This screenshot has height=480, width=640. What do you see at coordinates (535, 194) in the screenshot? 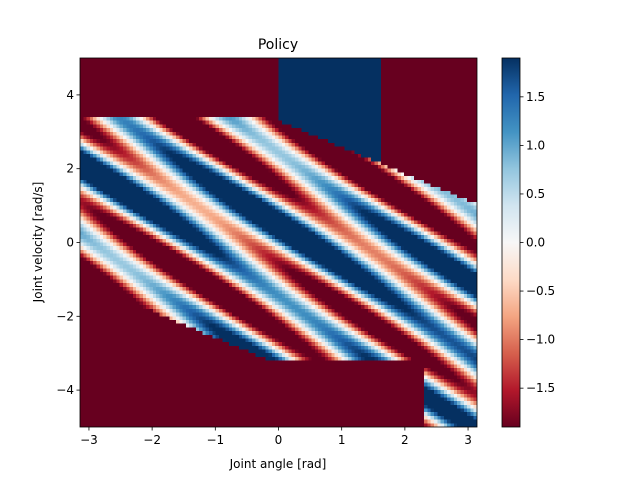
I see `colorbar-tick-label: 0.5` at bounding box center [535, 194].